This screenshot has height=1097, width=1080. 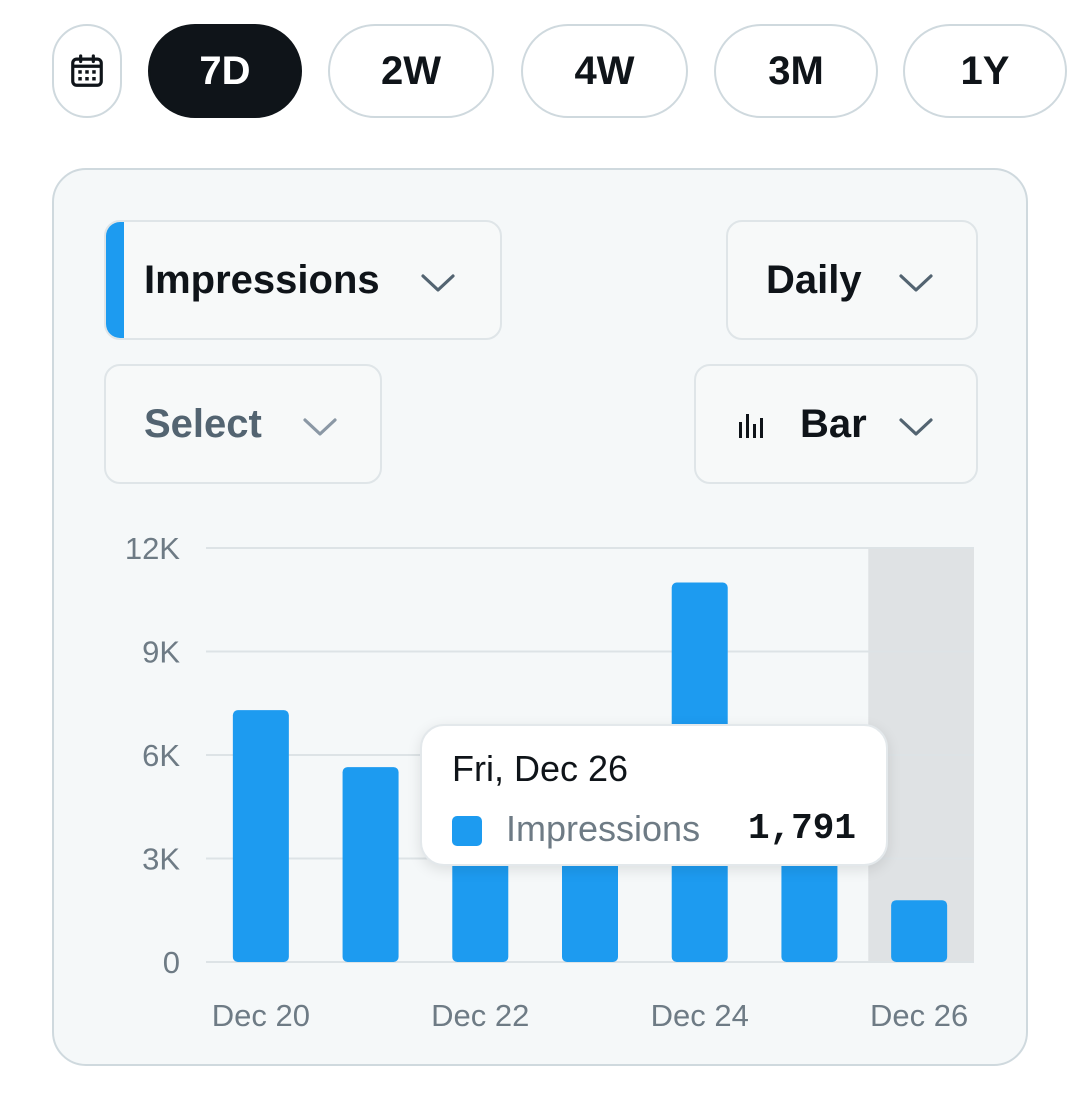 What do you see at coordinates (654, 795) in the screenshot?
I see `chart-tooltip: Fri, Dec 26 Impressions 1,791` at bounding box center [654, 795].